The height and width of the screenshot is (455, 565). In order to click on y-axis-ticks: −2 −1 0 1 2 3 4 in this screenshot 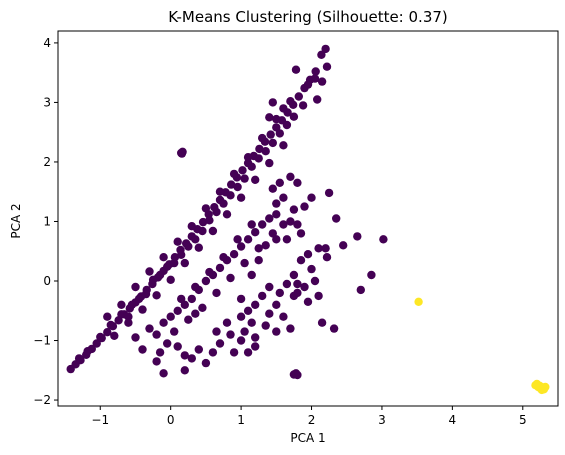, I will do `click(45, 221)`.